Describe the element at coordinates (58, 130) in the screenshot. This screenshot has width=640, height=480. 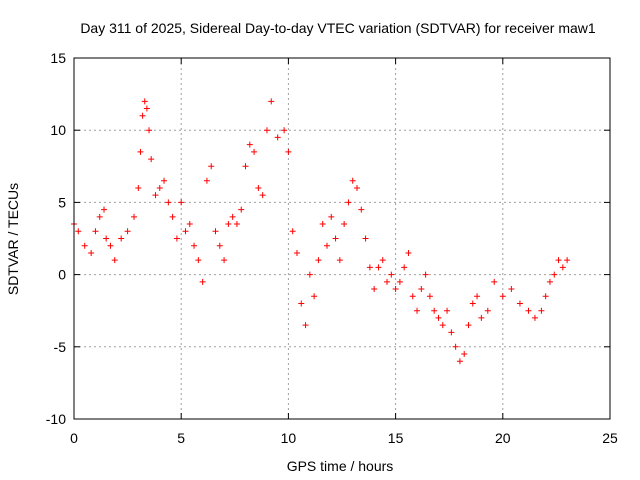
I see `y-tick-label: 10` at that location.